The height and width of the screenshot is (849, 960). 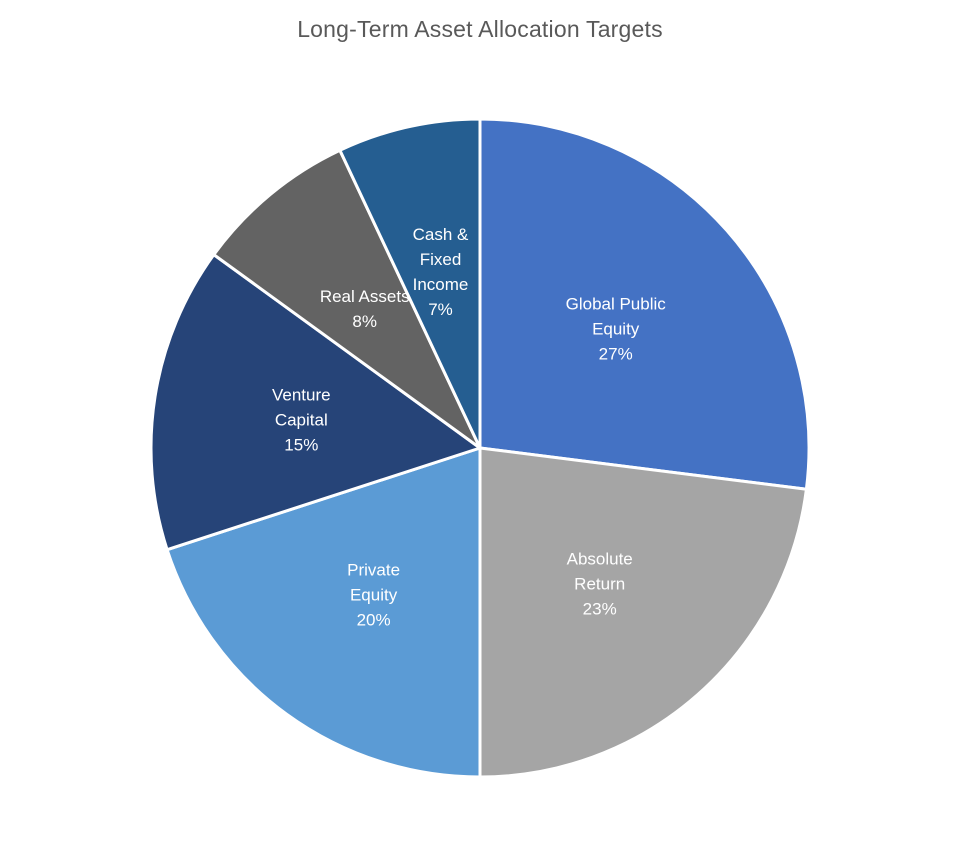 I want to click on slice-category-label: Return, so click(x=599, y=584).